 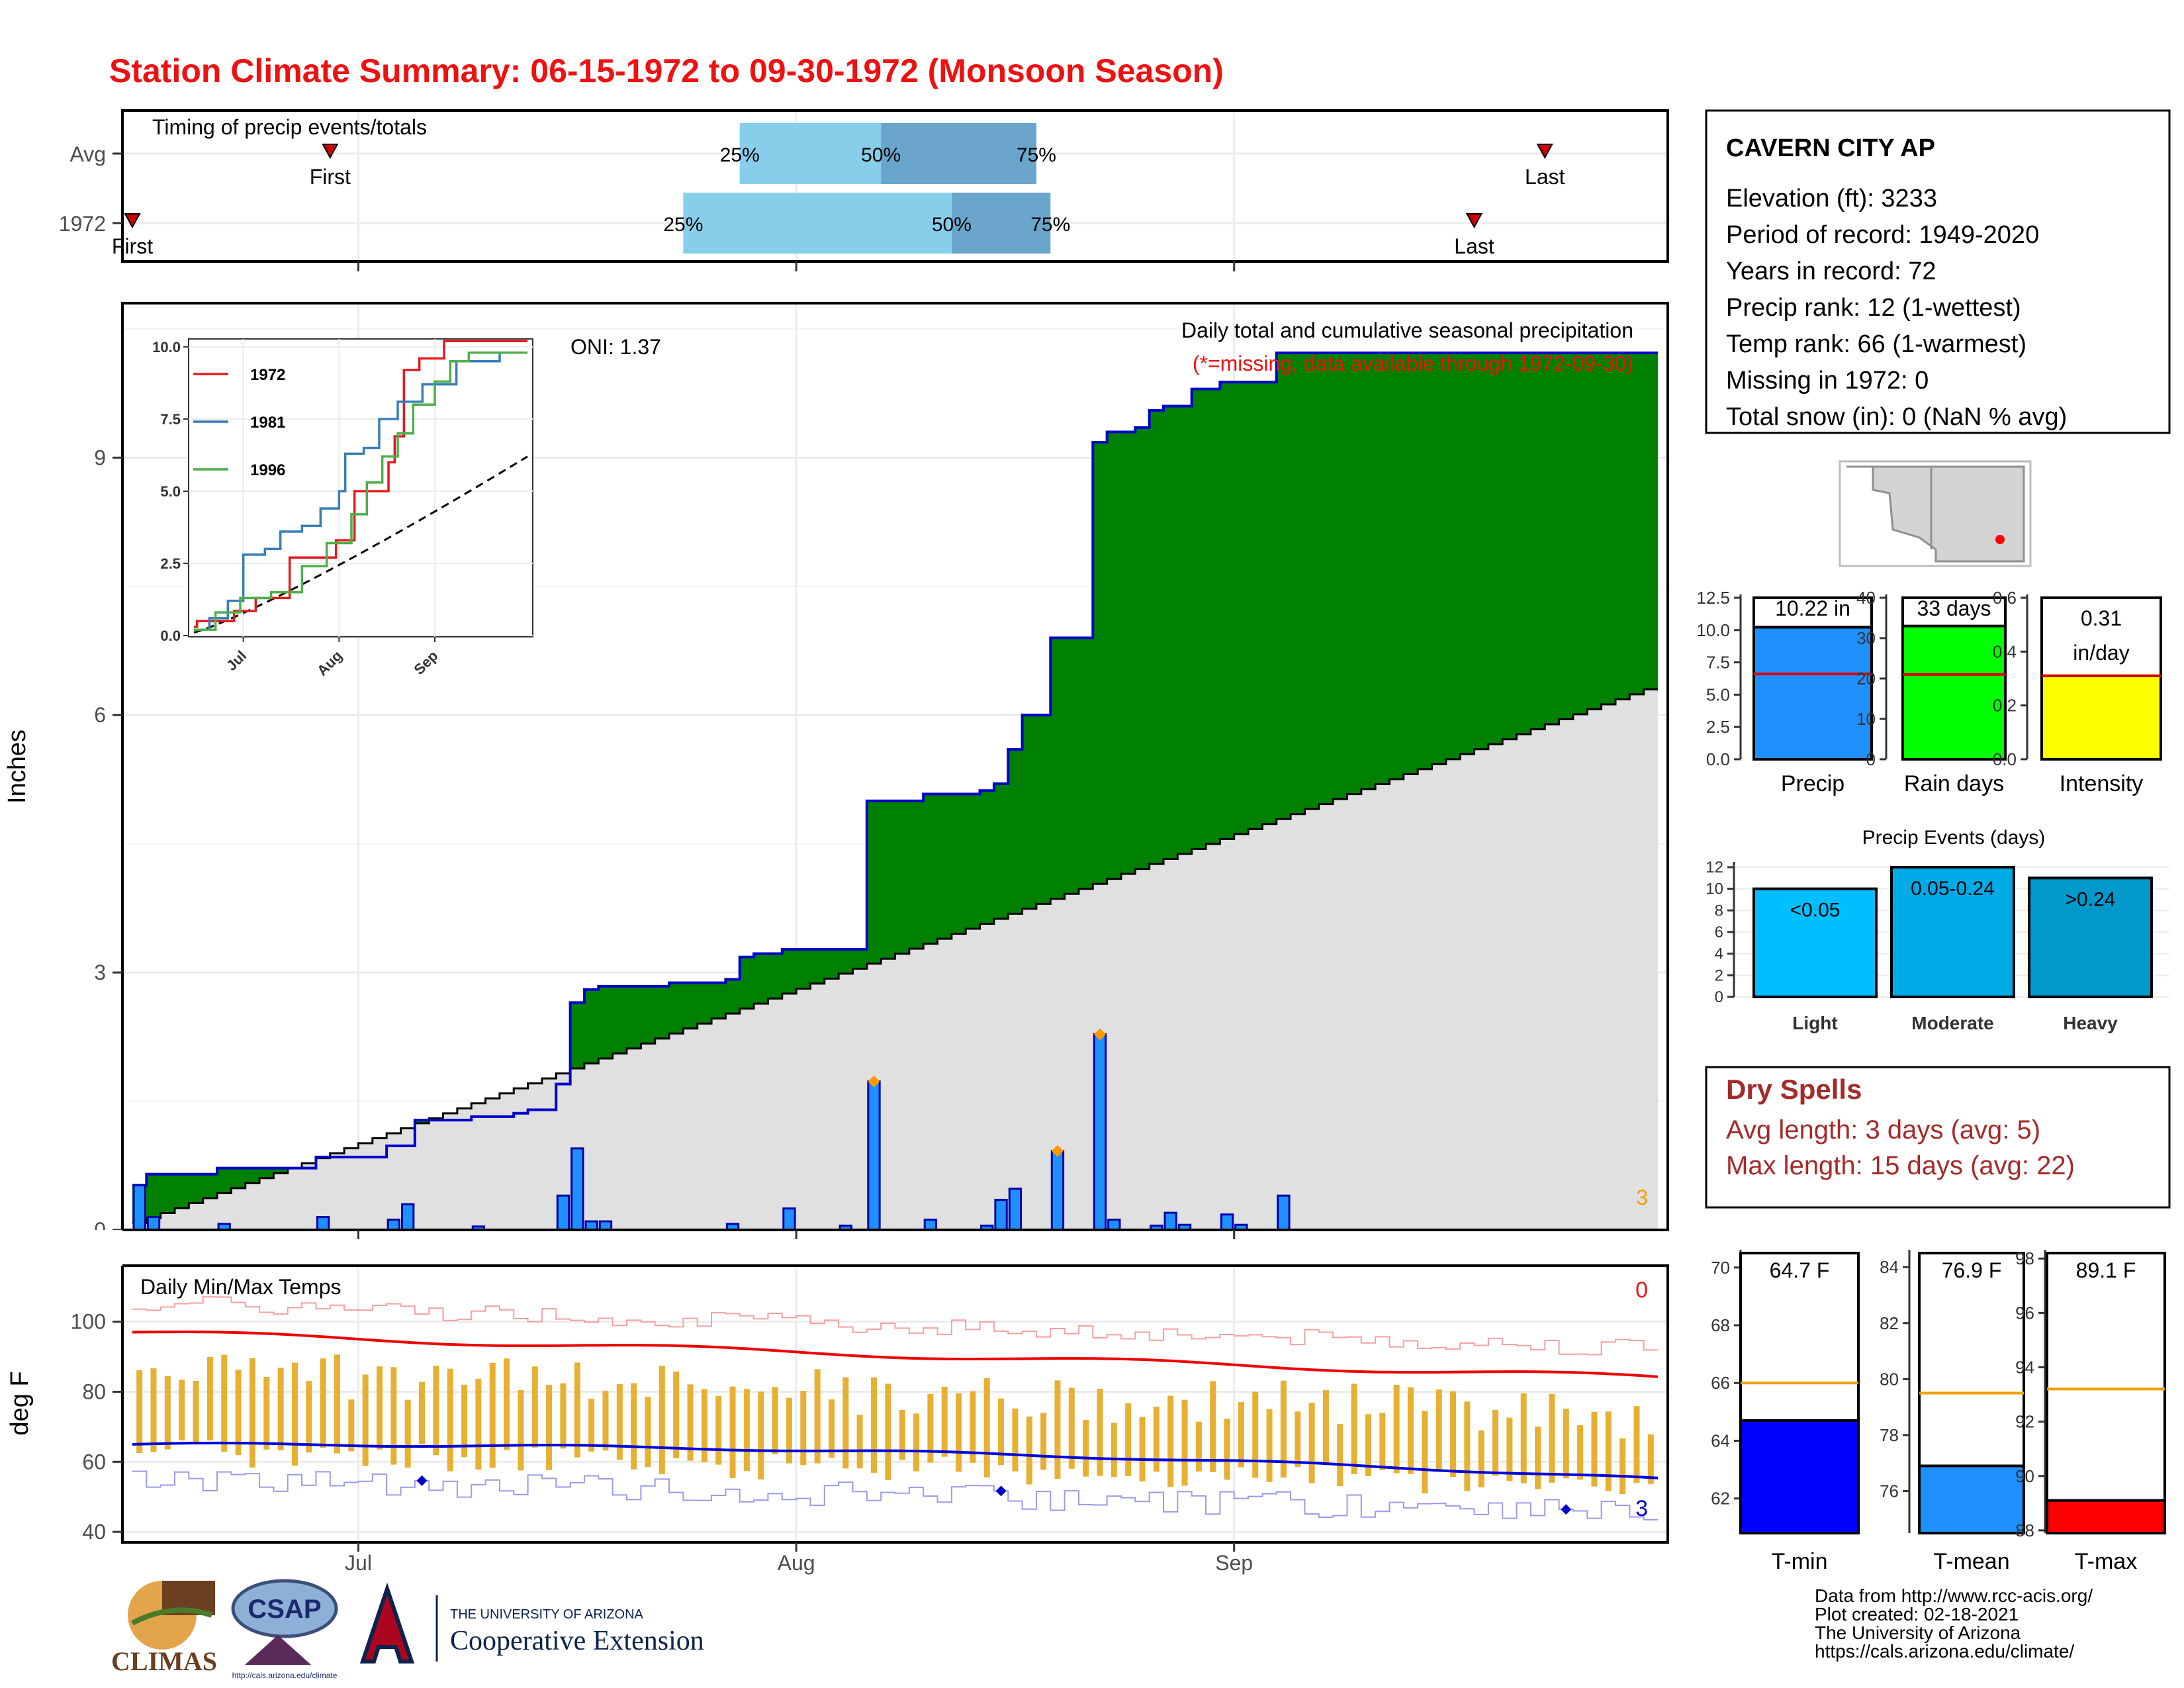 I want to click on timing-row-label: Avg, so click(x=87, y=154).